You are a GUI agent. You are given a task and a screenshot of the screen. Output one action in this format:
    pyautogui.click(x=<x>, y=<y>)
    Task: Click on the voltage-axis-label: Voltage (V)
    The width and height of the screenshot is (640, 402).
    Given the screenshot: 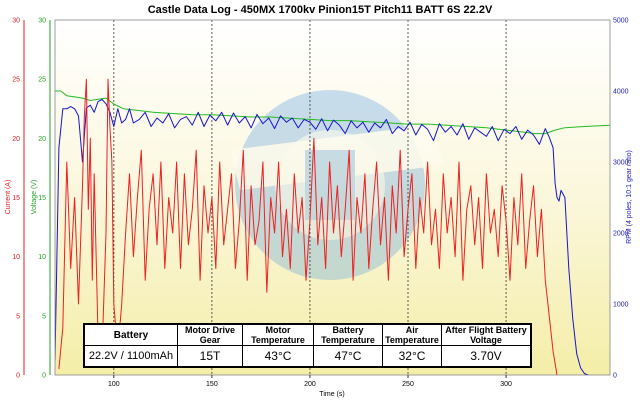 What is the action you would take?
    pyautogui.click(x=34, y=197)
    